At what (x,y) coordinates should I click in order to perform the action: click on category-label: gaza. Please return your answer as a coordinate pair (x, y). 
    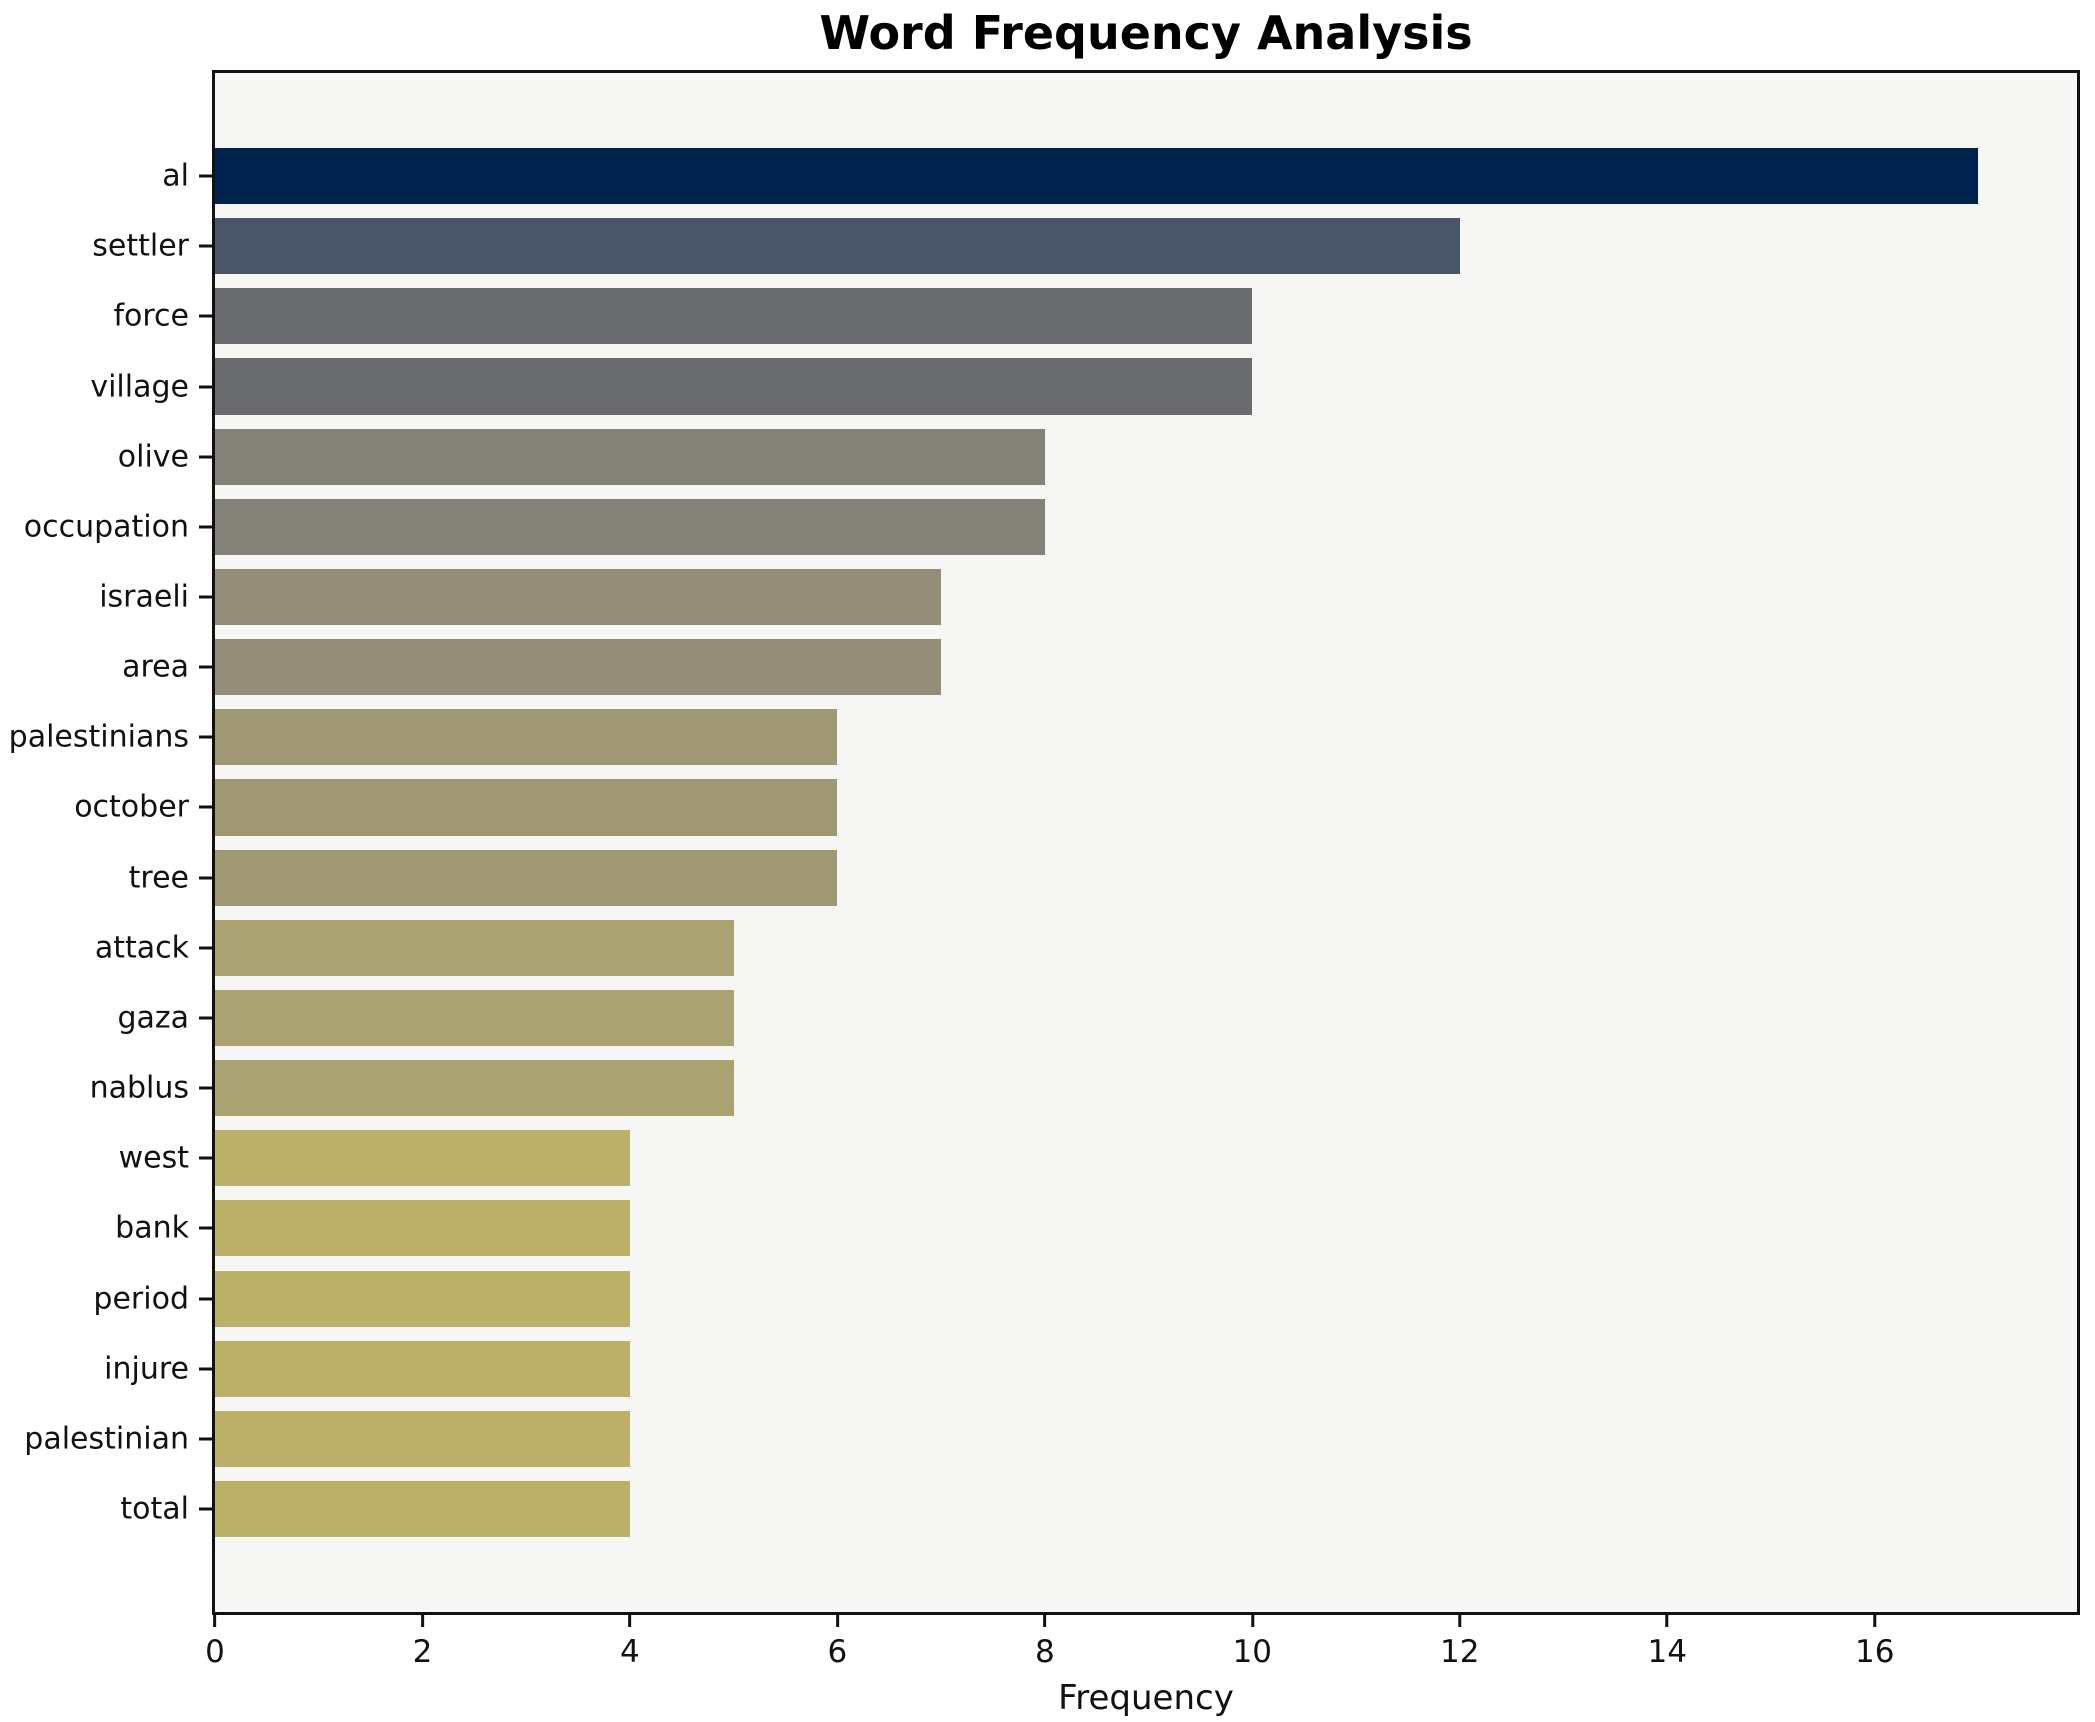
    Looking at the image, I should click on (153, 1018).